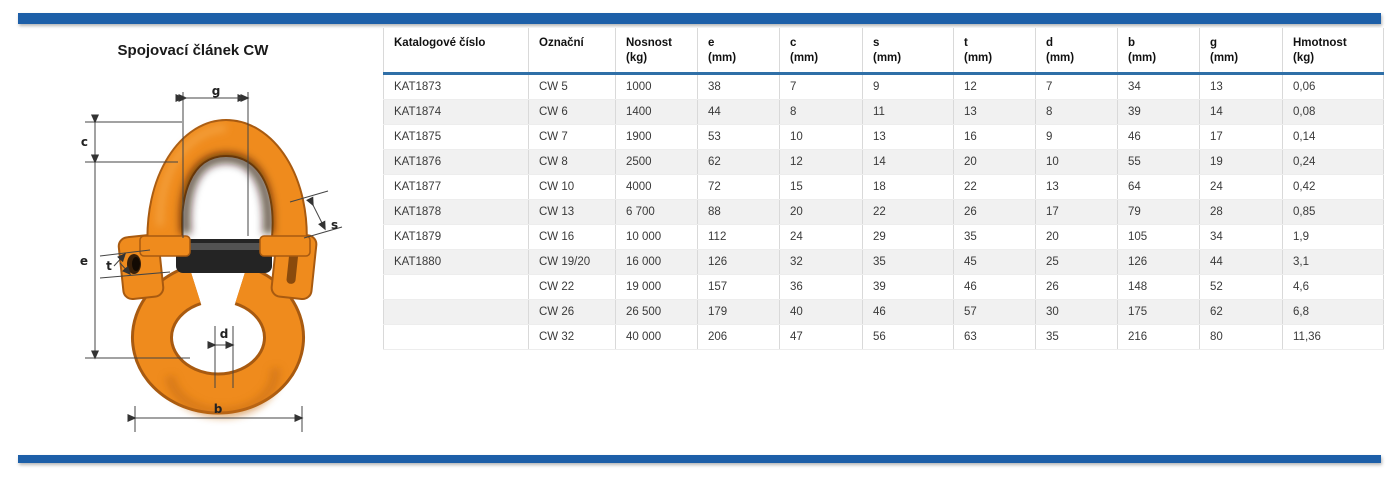 The width and height of the screenshot is (1400, 499). Describe the element at coordinates (1241, 337) in the screenshot. I see `cell-g: 80` at that location.